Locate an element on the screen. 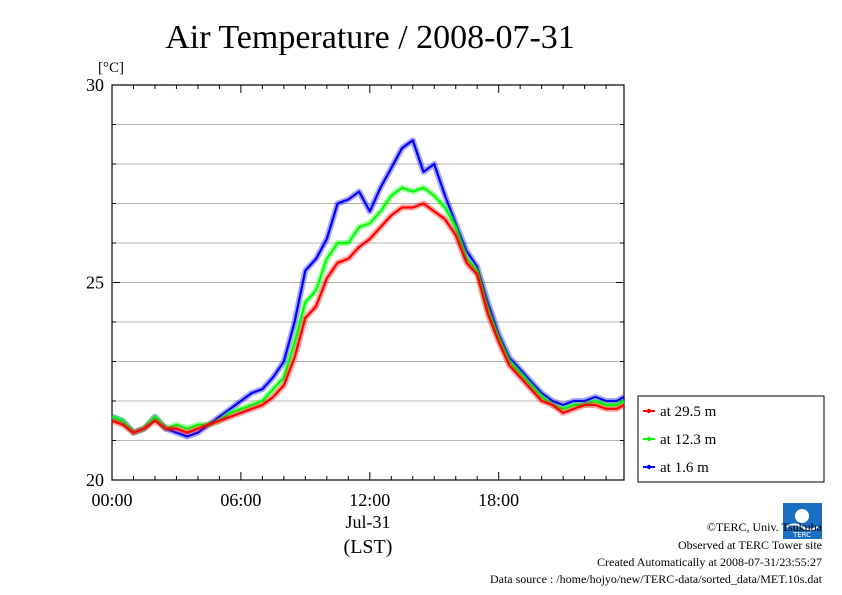 The width and height of the screenshot is (842, 595). chart-title: Air Temperature / 2008-07-31 is located at coordinates (370, 37).